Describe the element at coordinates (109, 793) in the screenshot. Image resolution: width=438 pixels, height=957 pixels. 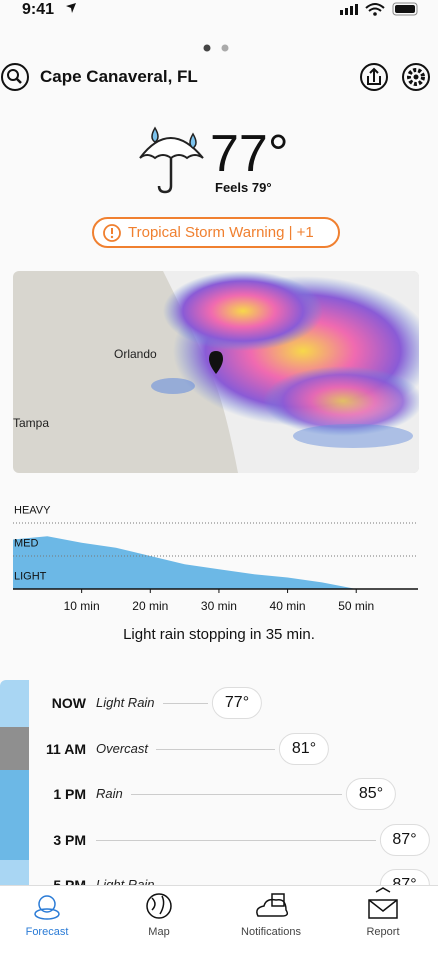
I see `row-condition: Rain` at that location.